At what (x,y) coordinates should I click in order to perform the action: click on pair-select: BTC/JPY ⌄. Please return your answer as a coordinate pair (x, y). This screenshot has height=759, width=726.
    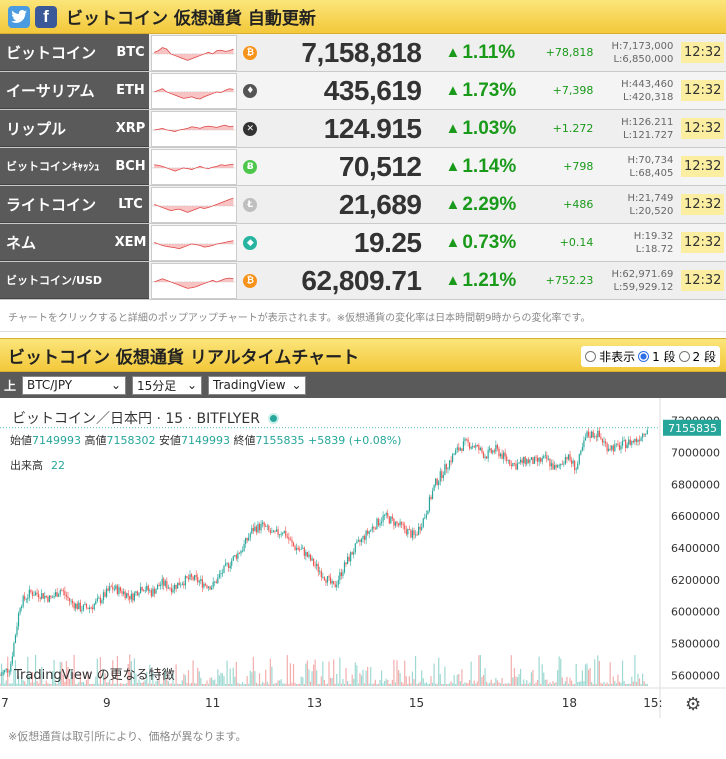
    Looking at the image, I should click on (74, 385).